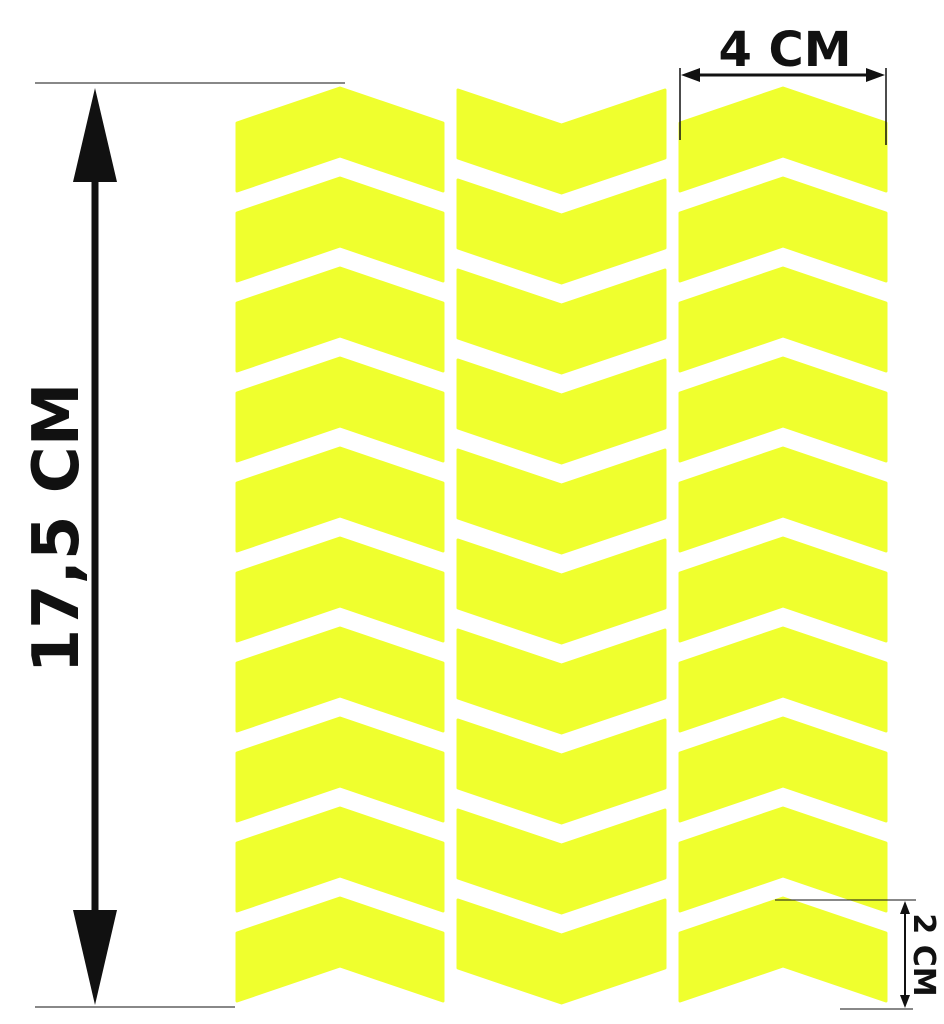  What do you see at coordinates (858, 954) in the screenshot?
I see `piece-height-dimension: 2 СМ` at bounding box center [858, 954].